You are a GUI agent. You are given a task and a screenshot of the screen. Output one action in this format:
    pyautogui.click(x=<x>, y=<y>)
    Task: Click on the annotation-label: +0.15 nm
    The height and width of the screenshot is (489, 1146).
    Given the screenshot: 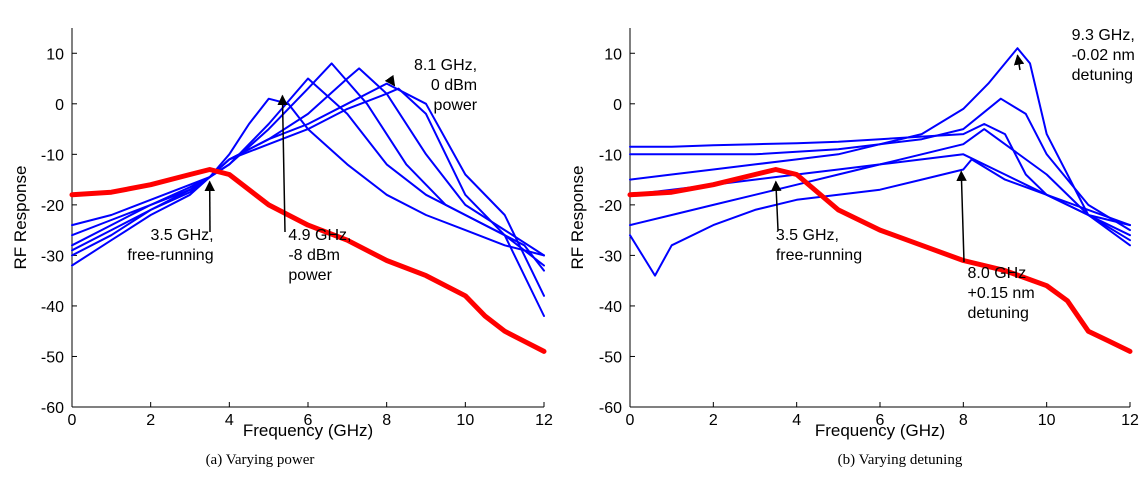 What is the action you would take?
    pyautogui.click(x=1001, y=293)
    